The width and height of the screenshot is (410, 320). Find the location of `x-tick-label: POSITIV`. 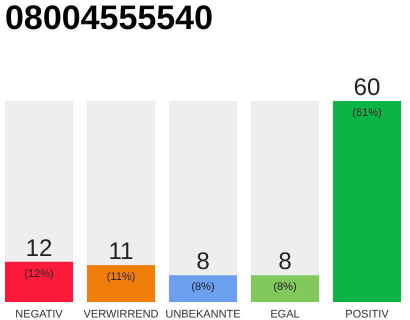

x-tick-label: POSITIV is located at coordinates (367, 314).